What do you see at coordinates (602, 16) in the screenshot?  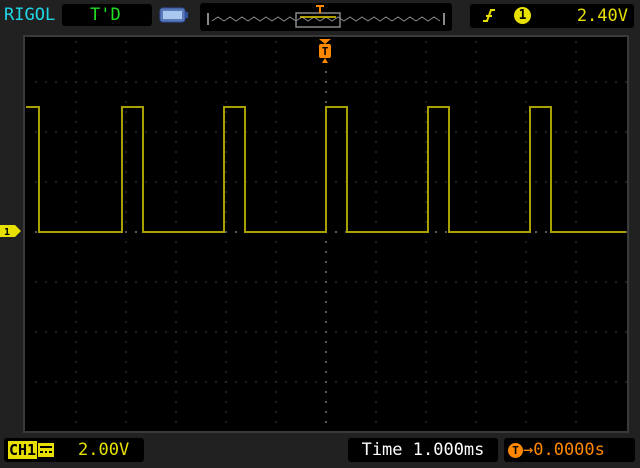 I see `trigger-level: 2.40V` at bounding box center [602, 16].